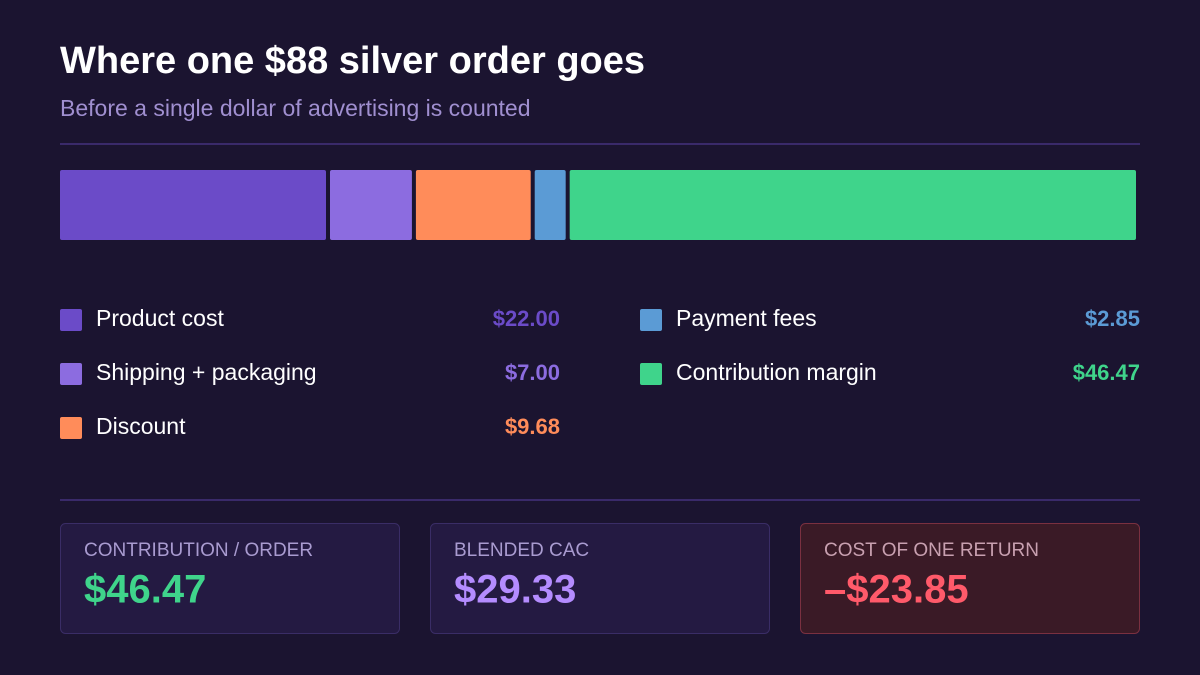 This screenshot has height=675, width=1200. I want to click on value-label: $7.00, so click(532, 372).